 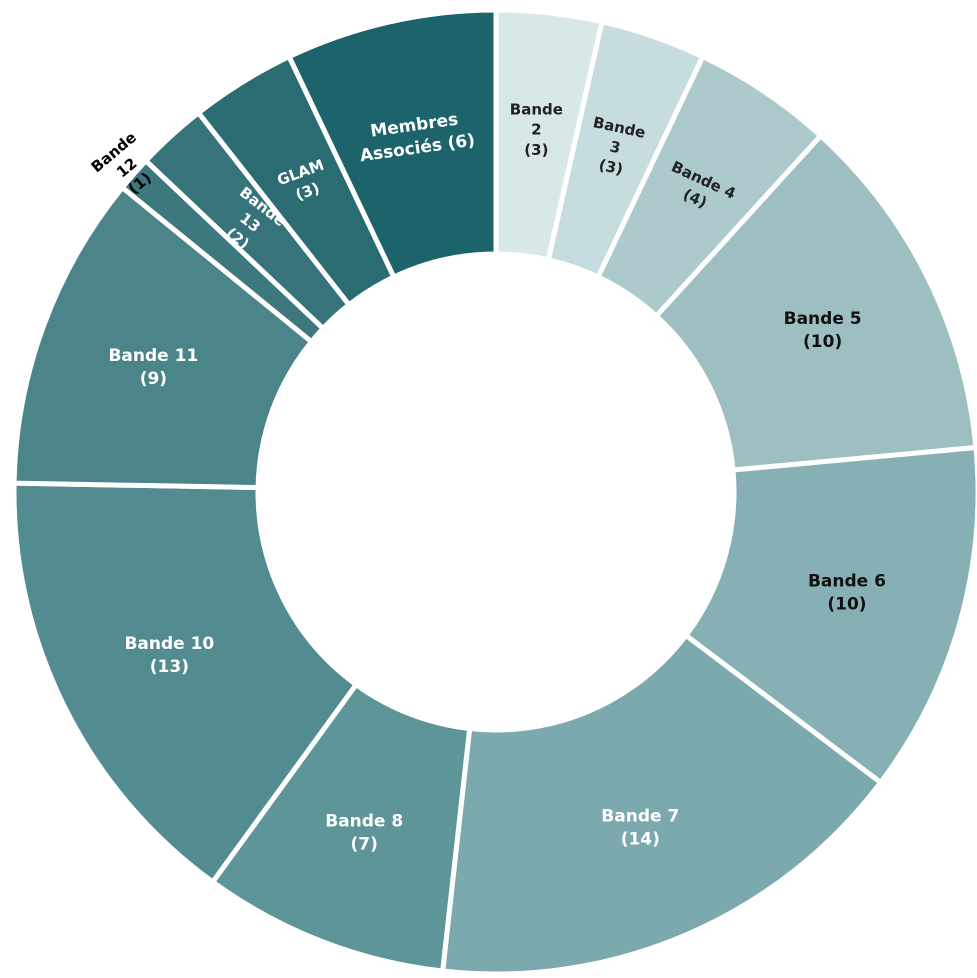 What do you see at coordinates (153, 356) in the screenshot?
I see `label-line: Bande 11` at bounding box center [153, 356].